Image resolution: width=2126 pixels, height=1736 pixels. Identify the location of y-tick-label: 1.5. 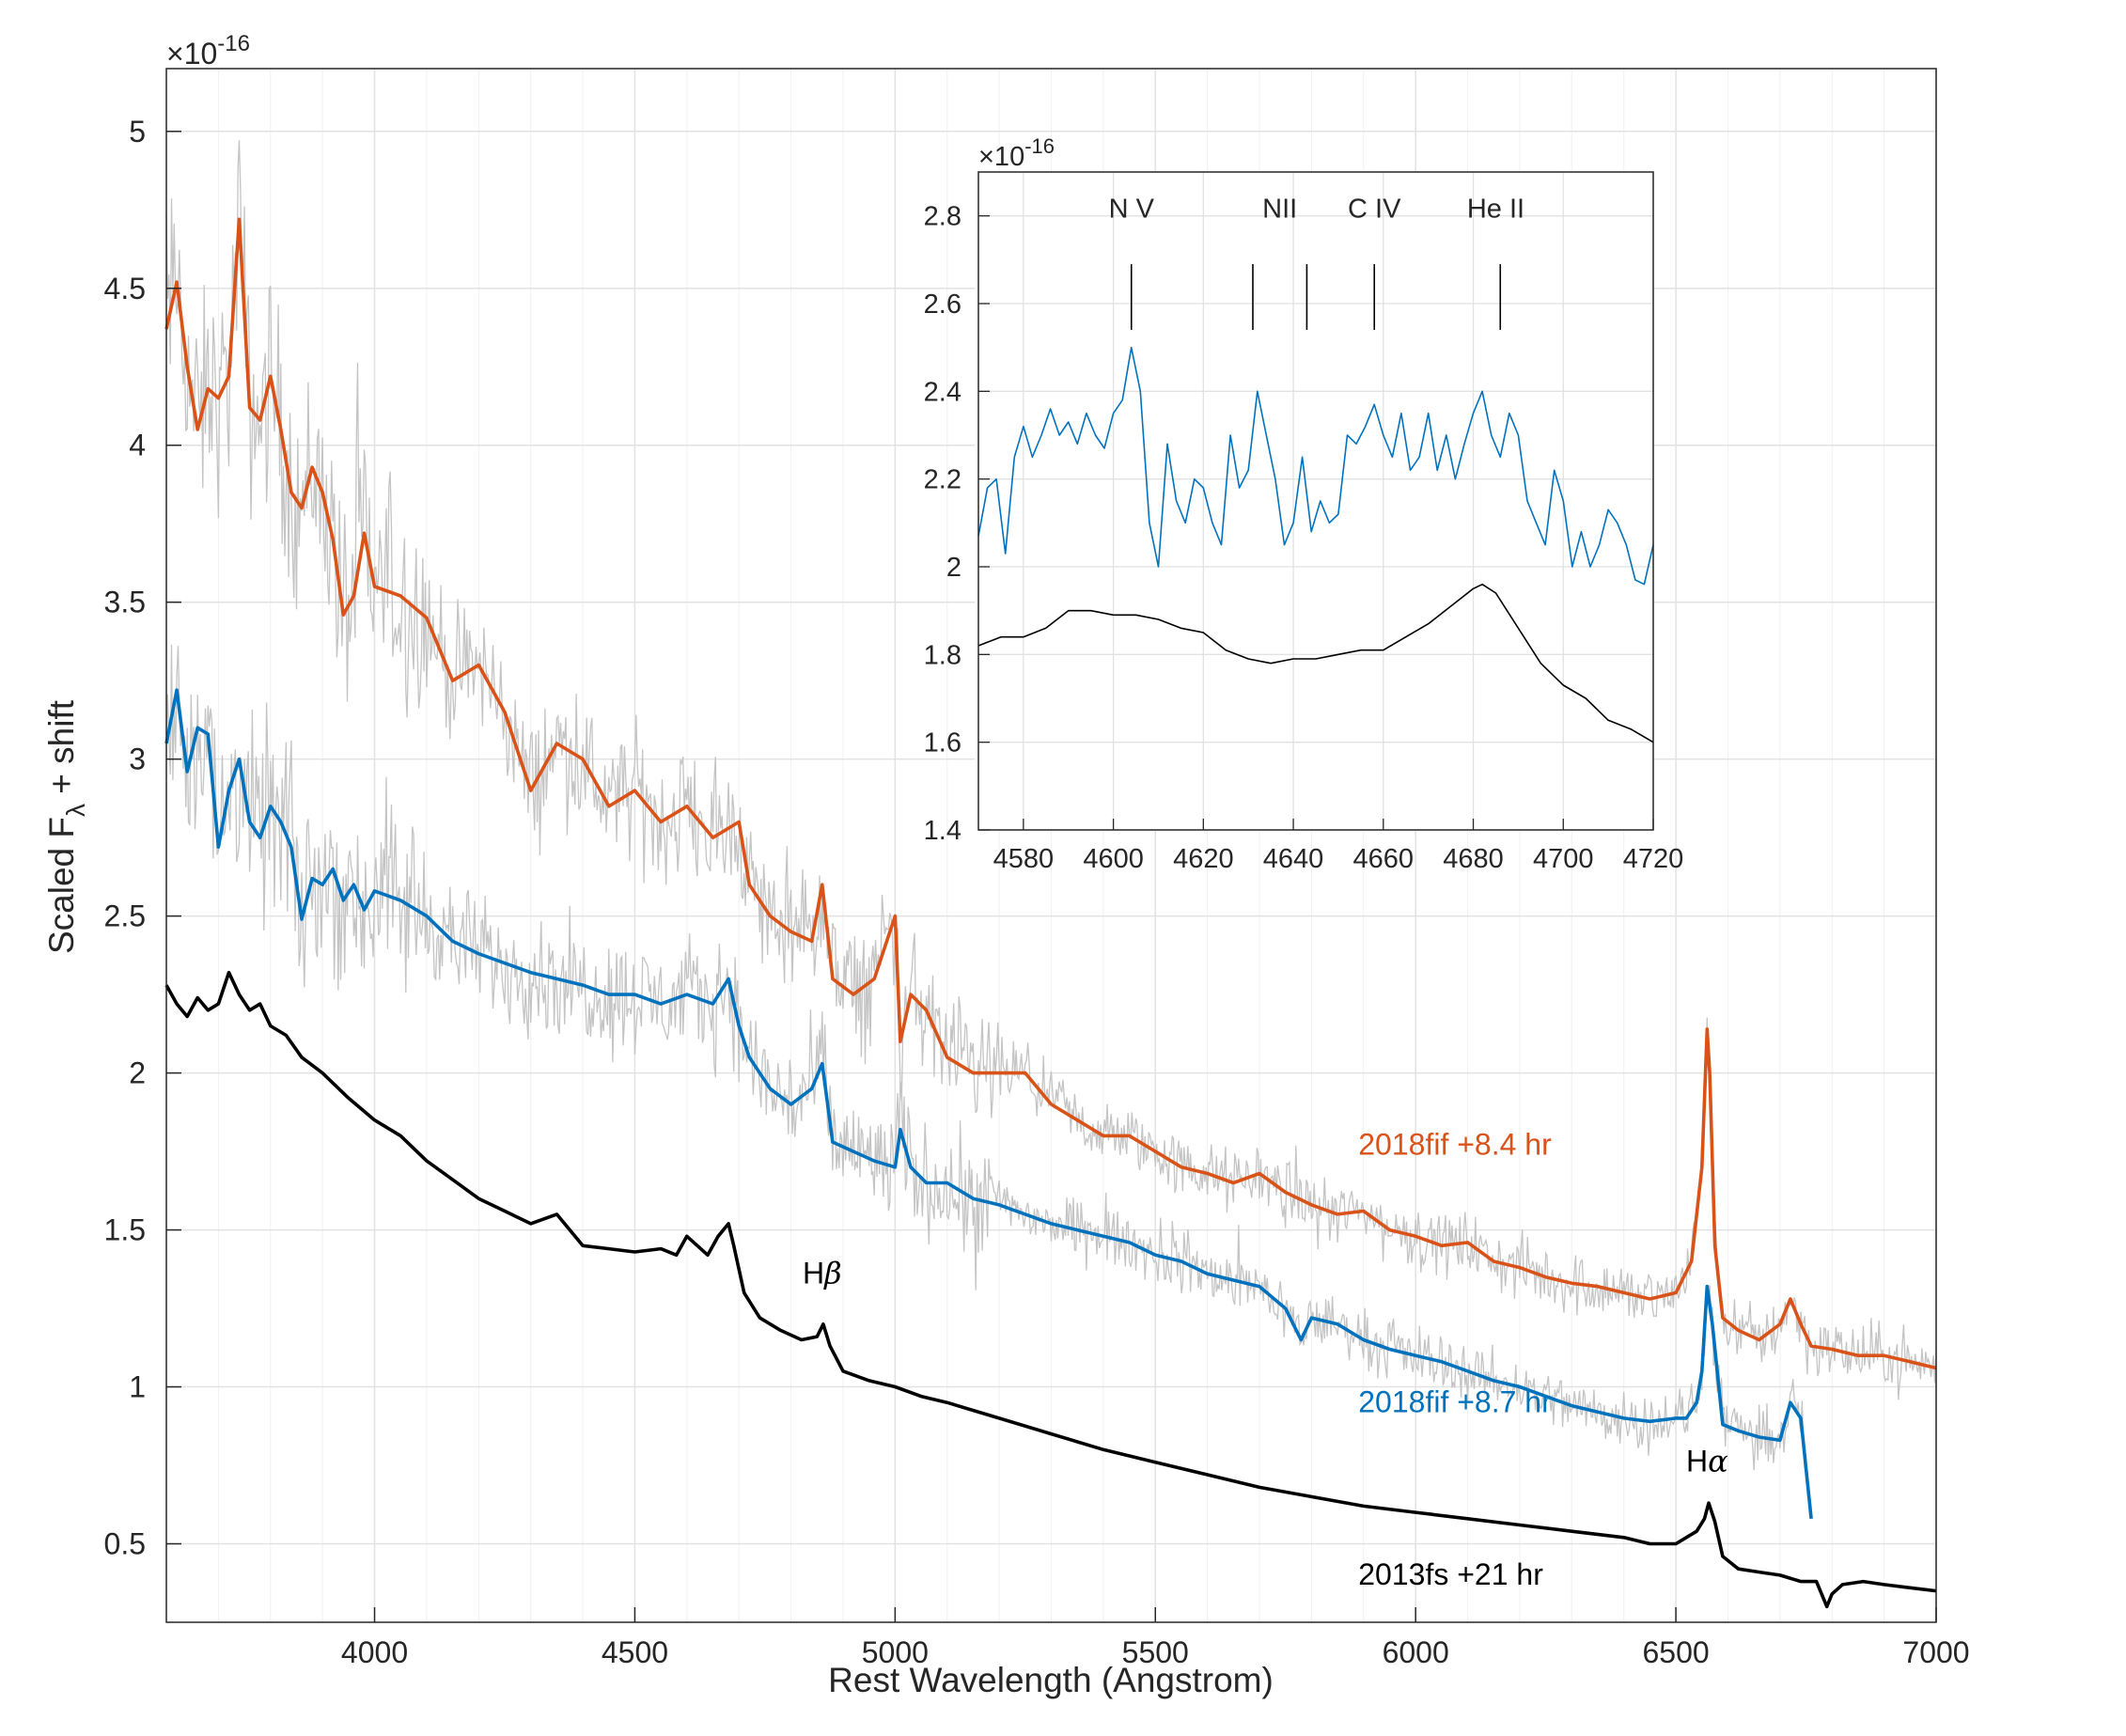
(125, 1230).